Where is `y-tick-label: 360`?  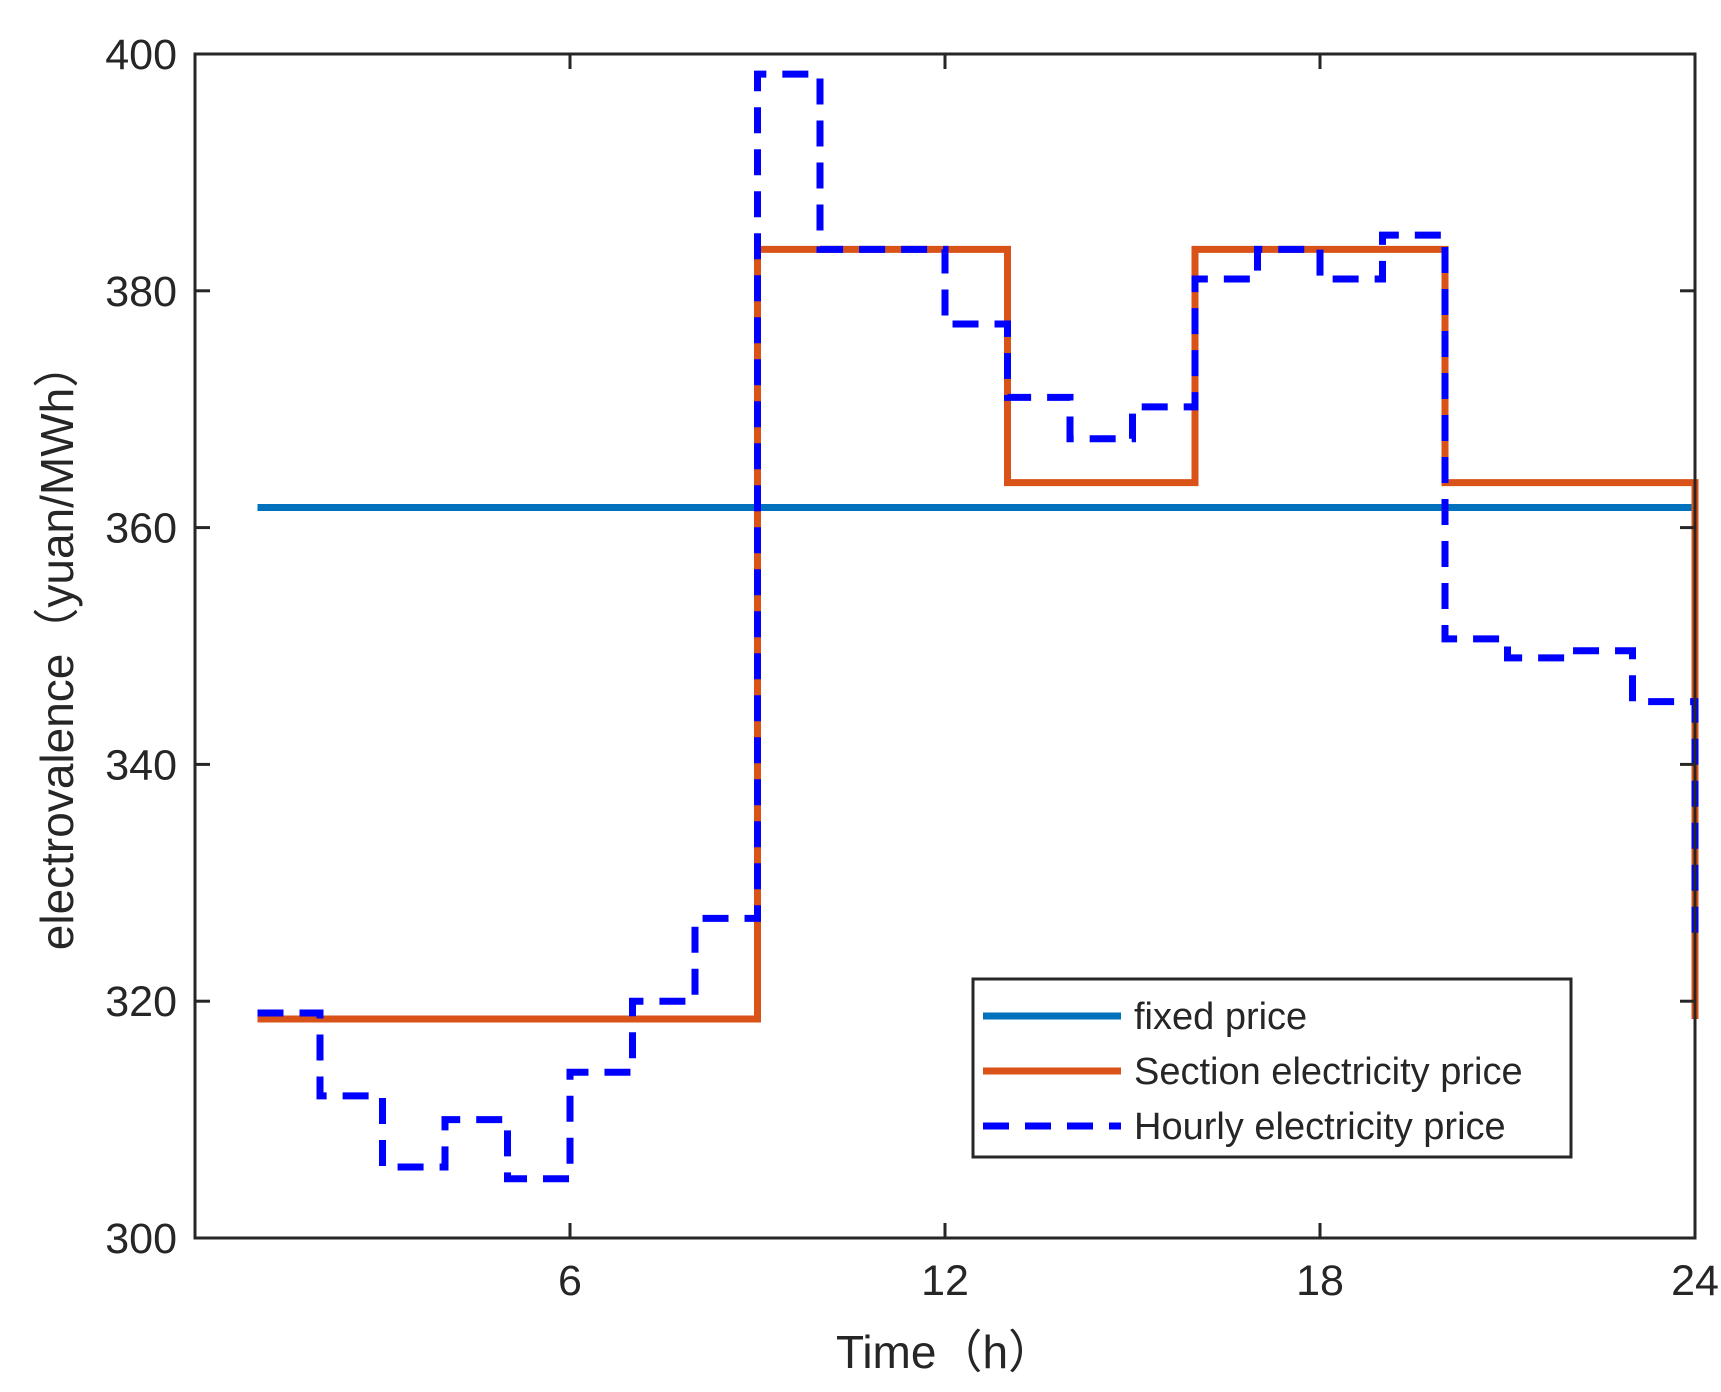 y-tick-label: 360 is located at coordinates (141, 529).